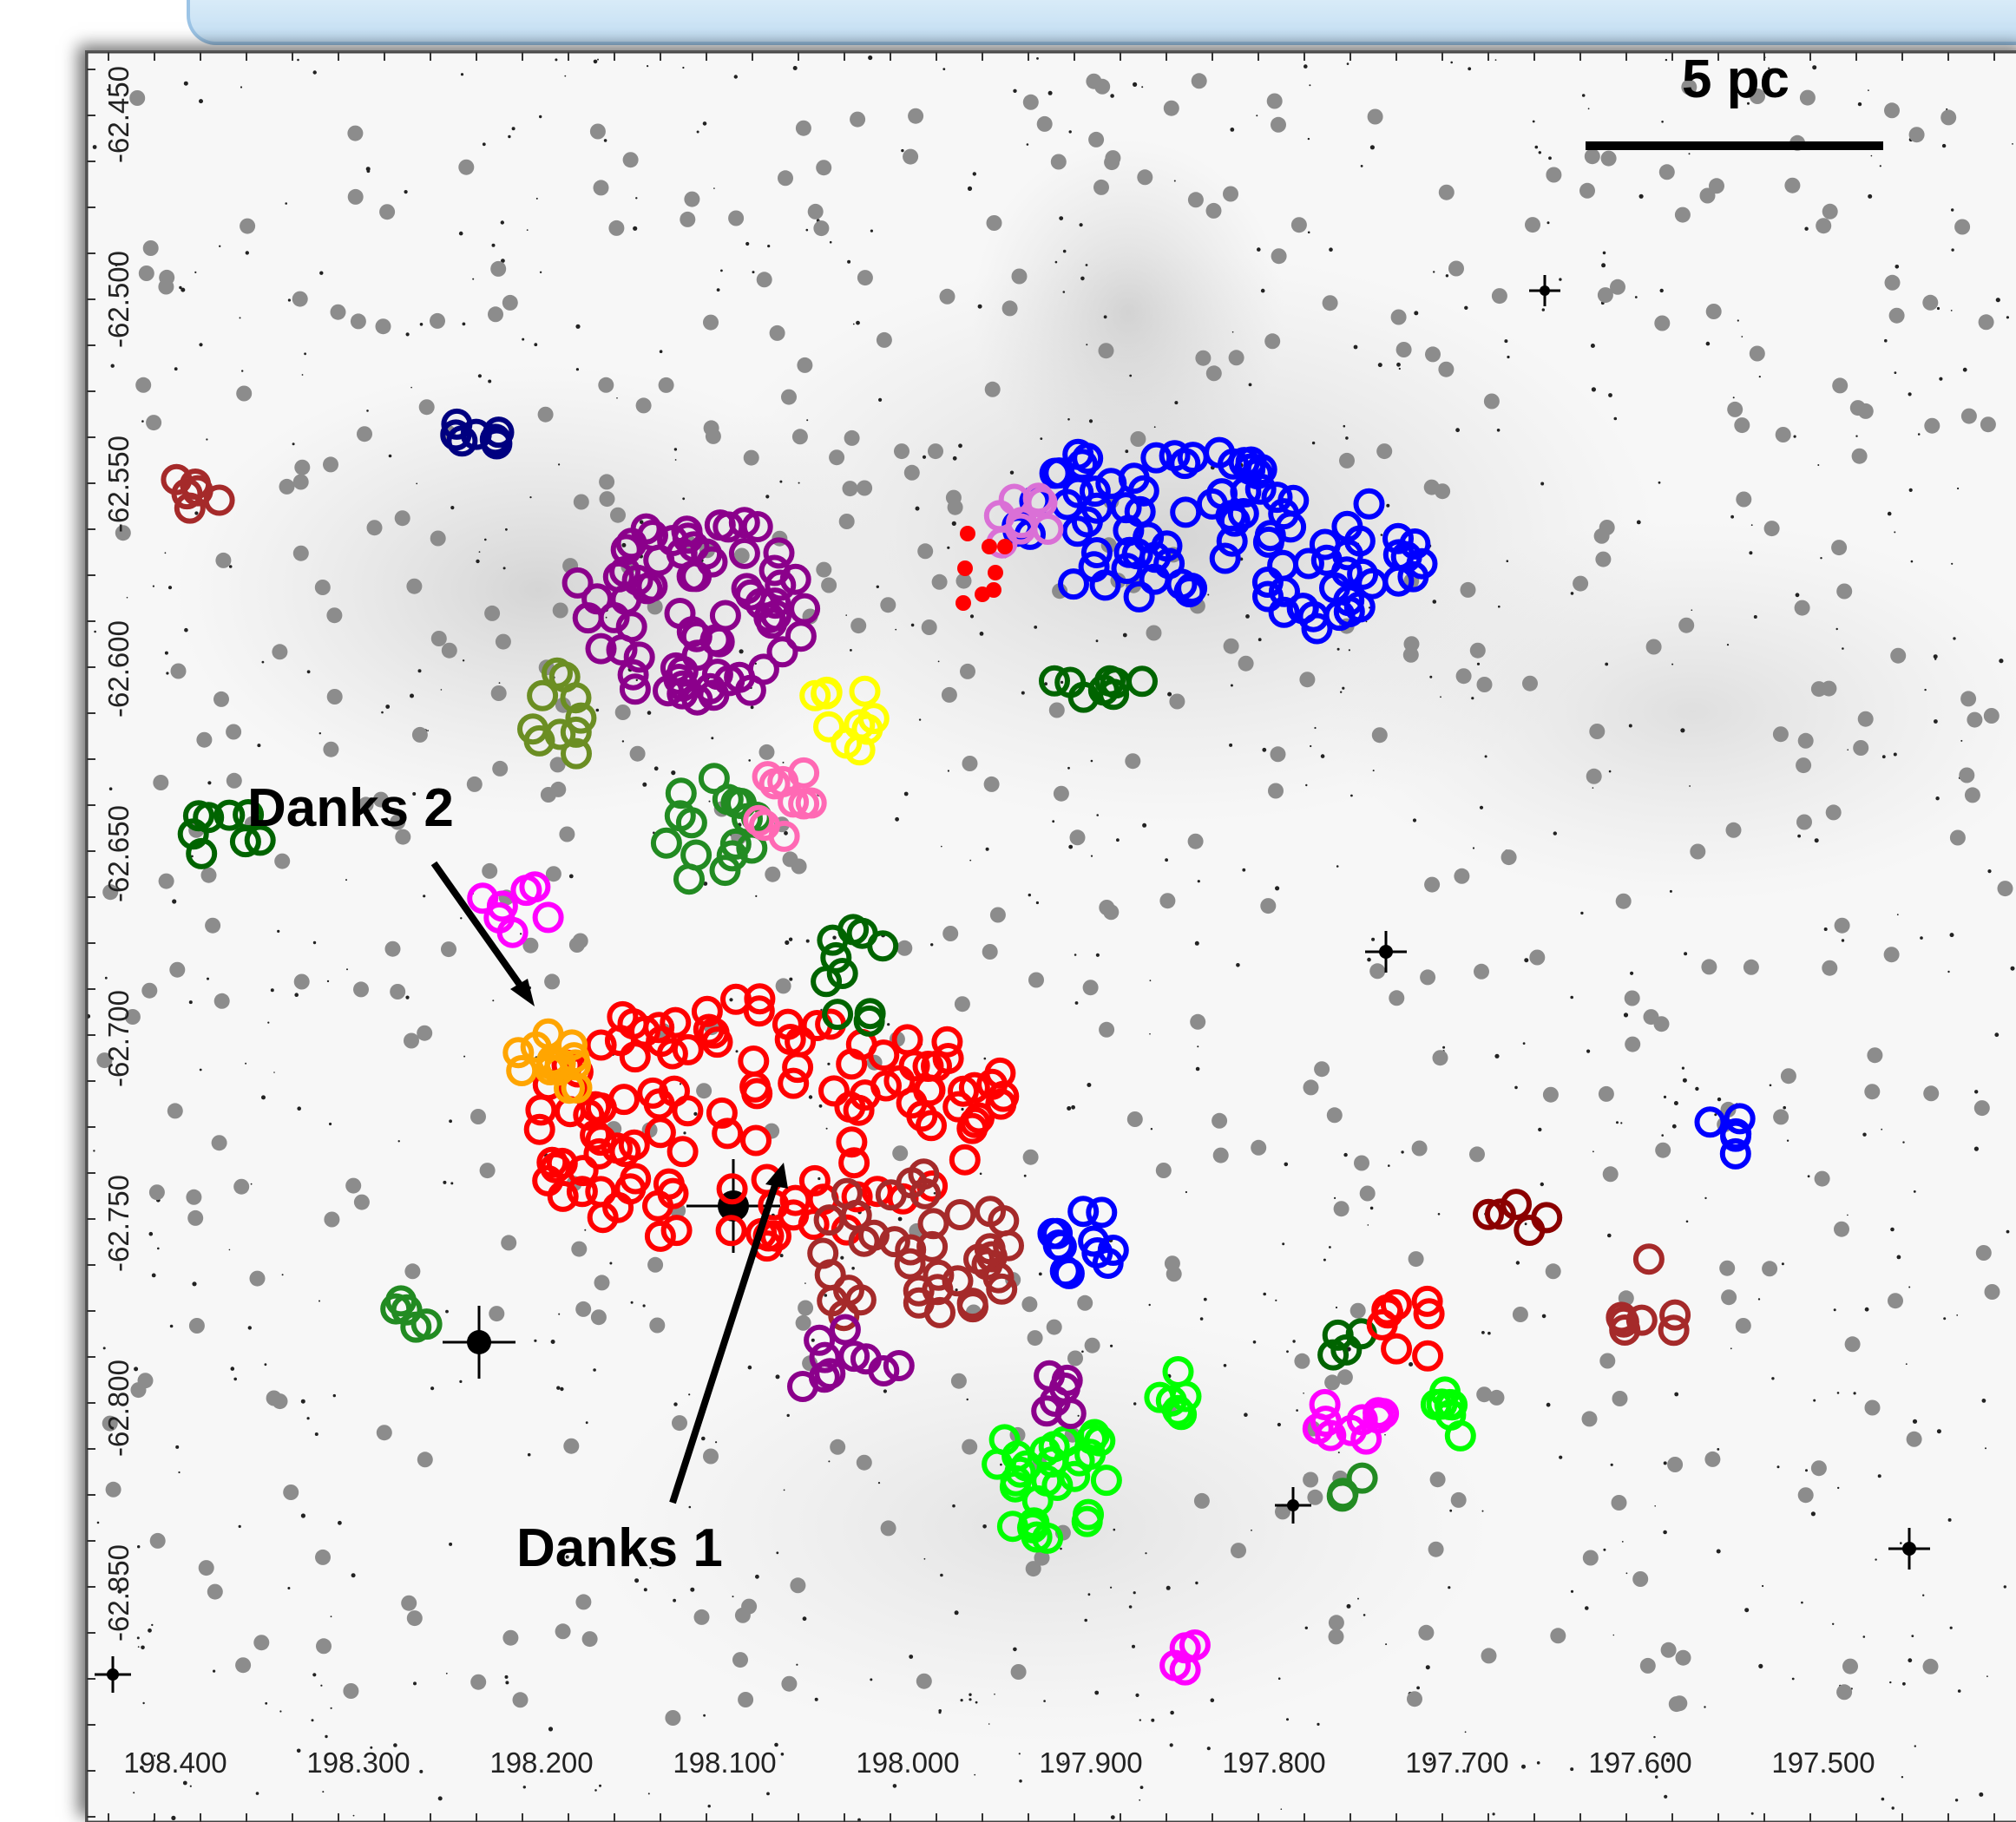 The width and height of the screenshot is (2016, 1822). Describe the element at coordinates (834, 1091) in the screenshot. I see `member-star-circle` at that location.